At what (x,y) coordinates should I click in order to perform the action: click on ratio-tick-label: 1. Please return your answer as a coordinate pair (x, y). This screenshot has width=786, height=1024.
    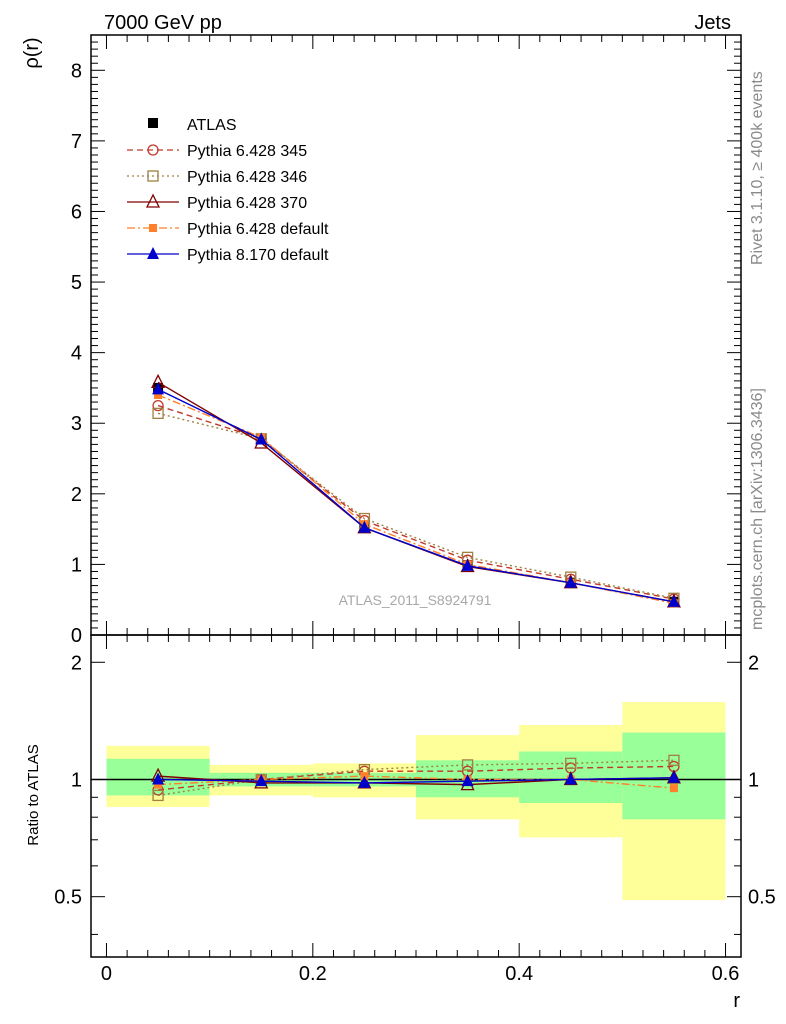
    Looking at the image, I should click on (76, 780).